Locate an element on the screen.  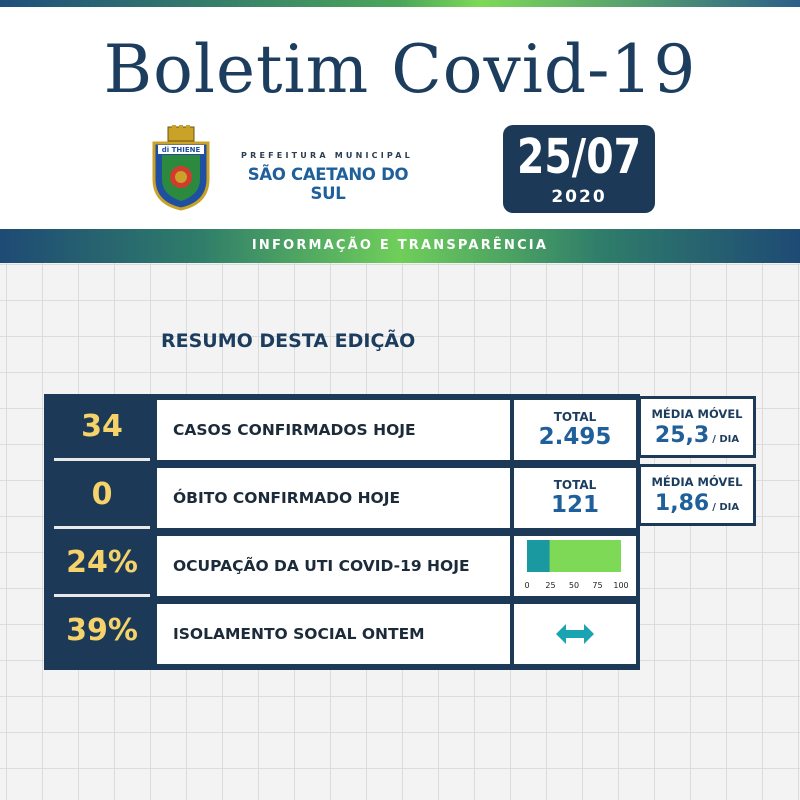
row-value: 24% is located at coordinates (102, 562).